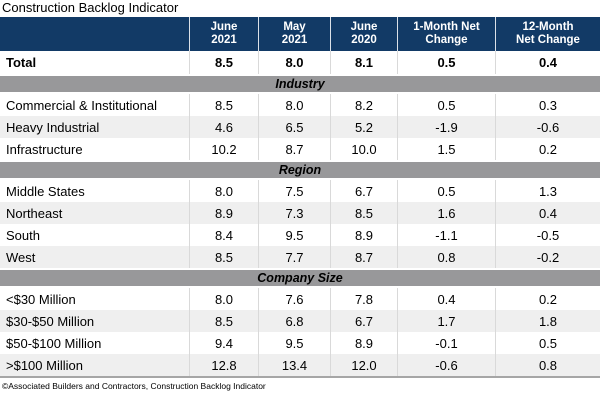 The height and width of the screenshot is (400, 600). I want to click on row-value: 6.5, so click(294, 127).